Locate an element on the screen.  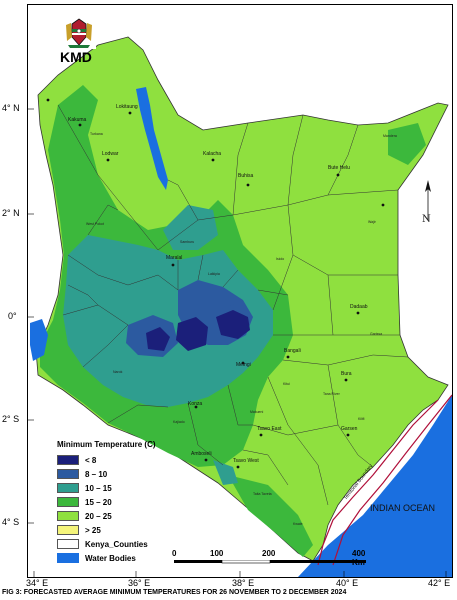
town-label: Maralal is located at coordinates (174, 258).